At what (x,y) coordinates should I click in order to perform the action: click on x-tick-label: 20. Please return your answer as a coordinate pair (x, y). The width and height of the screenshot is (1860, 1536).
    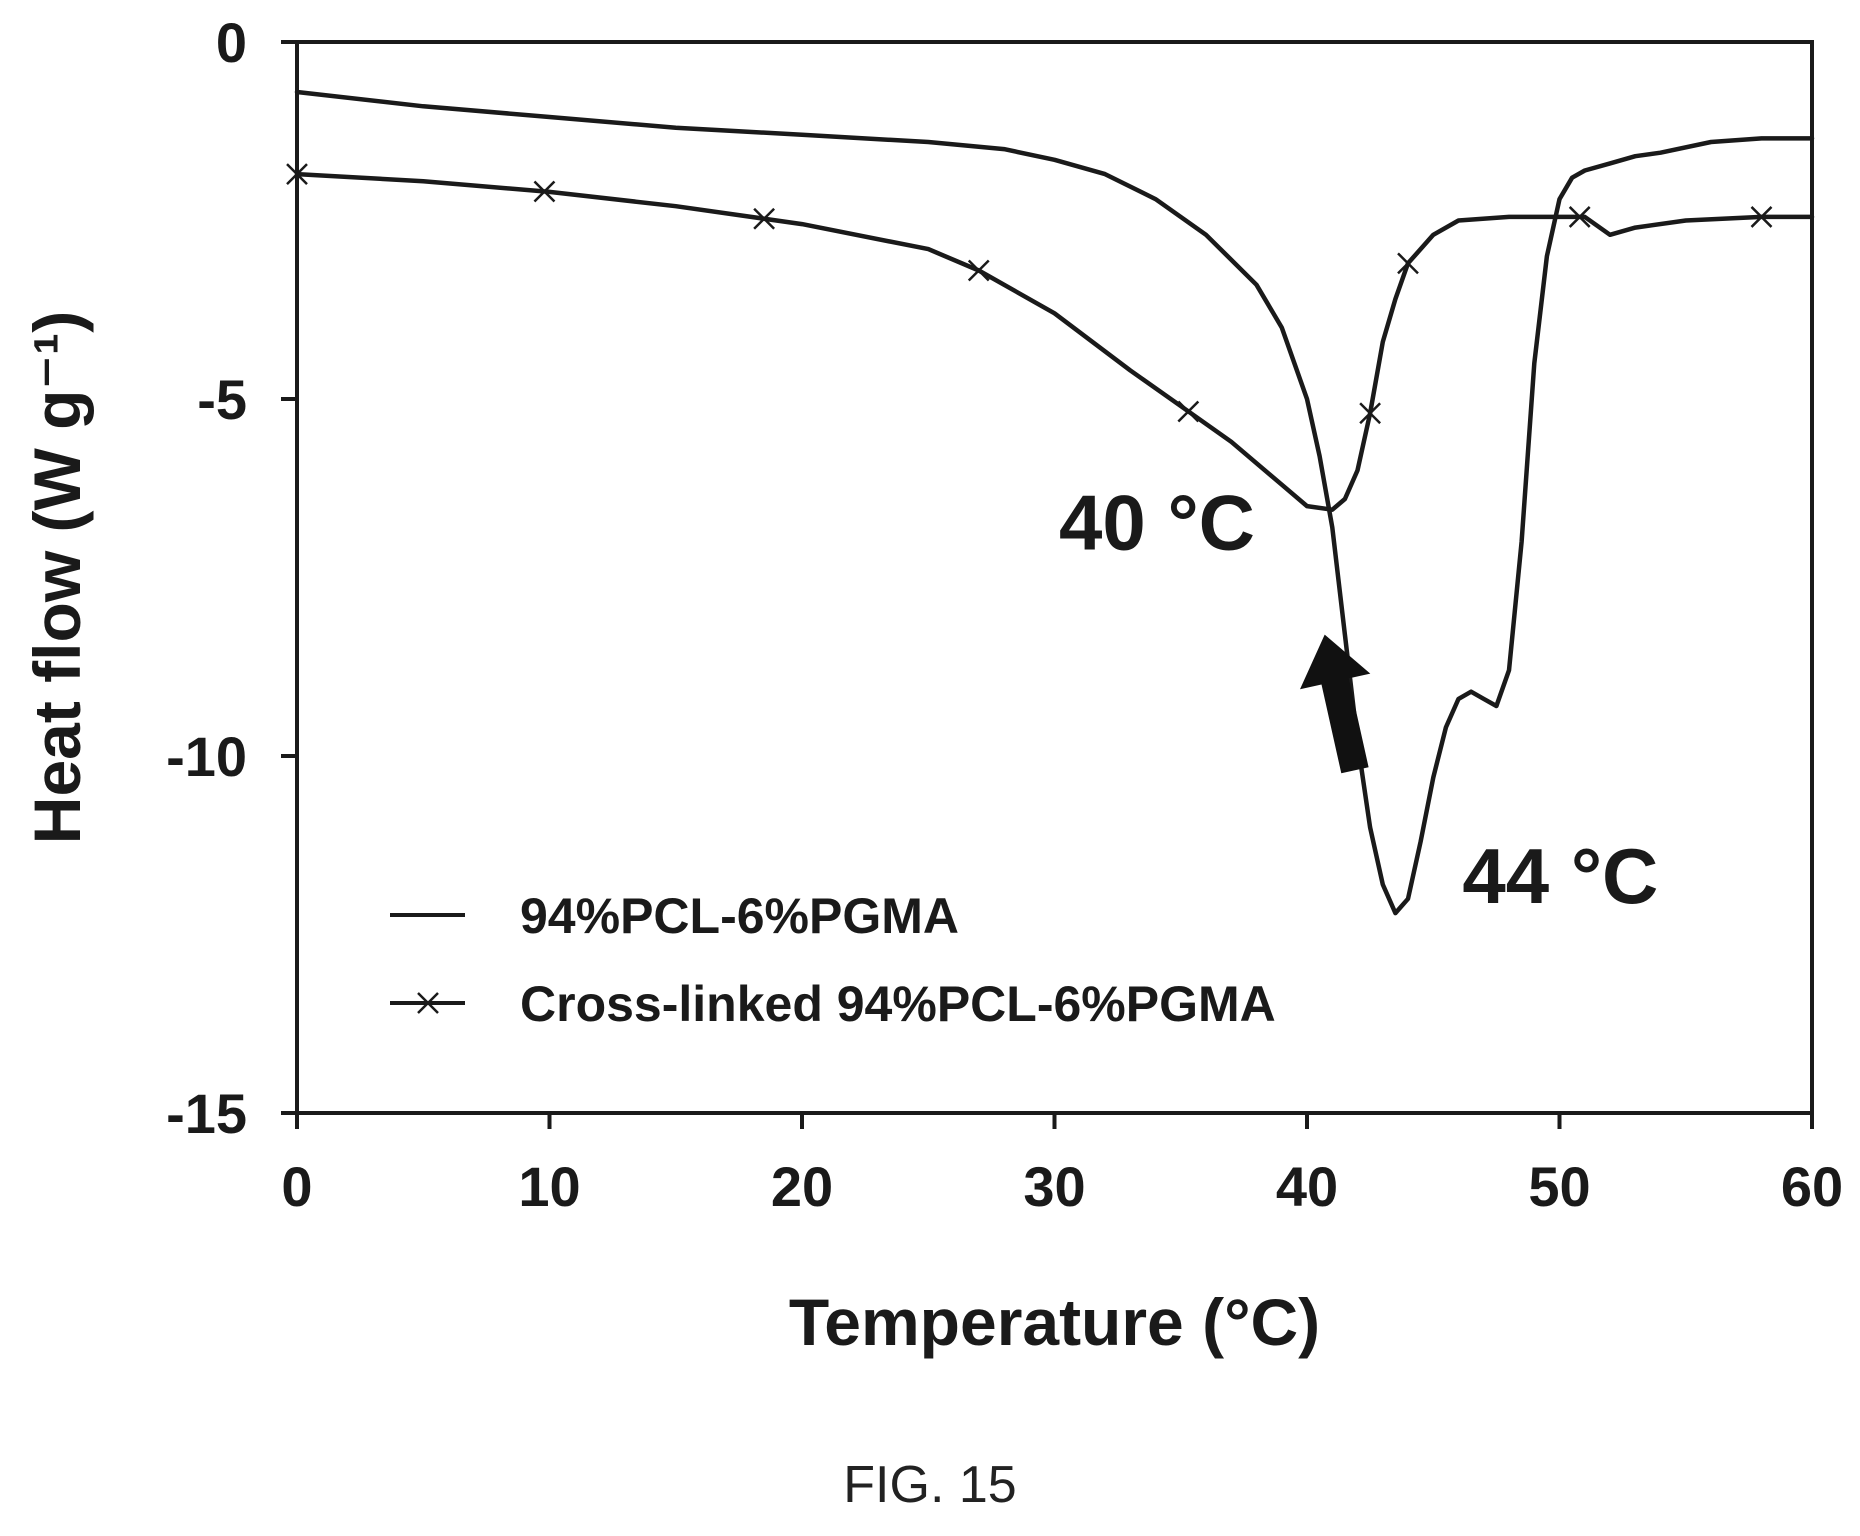
    Looking at the image, I should click on (802, 1186).